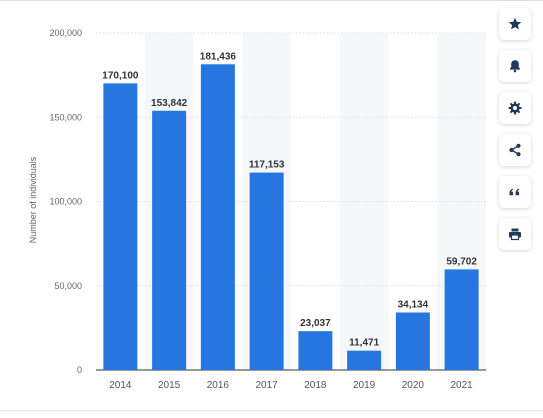 The width and height of the screenshot is (543, 418). Describe the element at coordinates (462, 385) in the screenshot. I see `x-tick-label: 2021` at that location.